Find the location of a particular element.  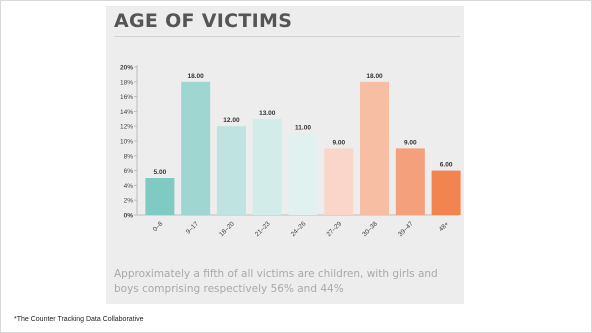

x-category-label: 30–38 is located at coordinates (370, 229).